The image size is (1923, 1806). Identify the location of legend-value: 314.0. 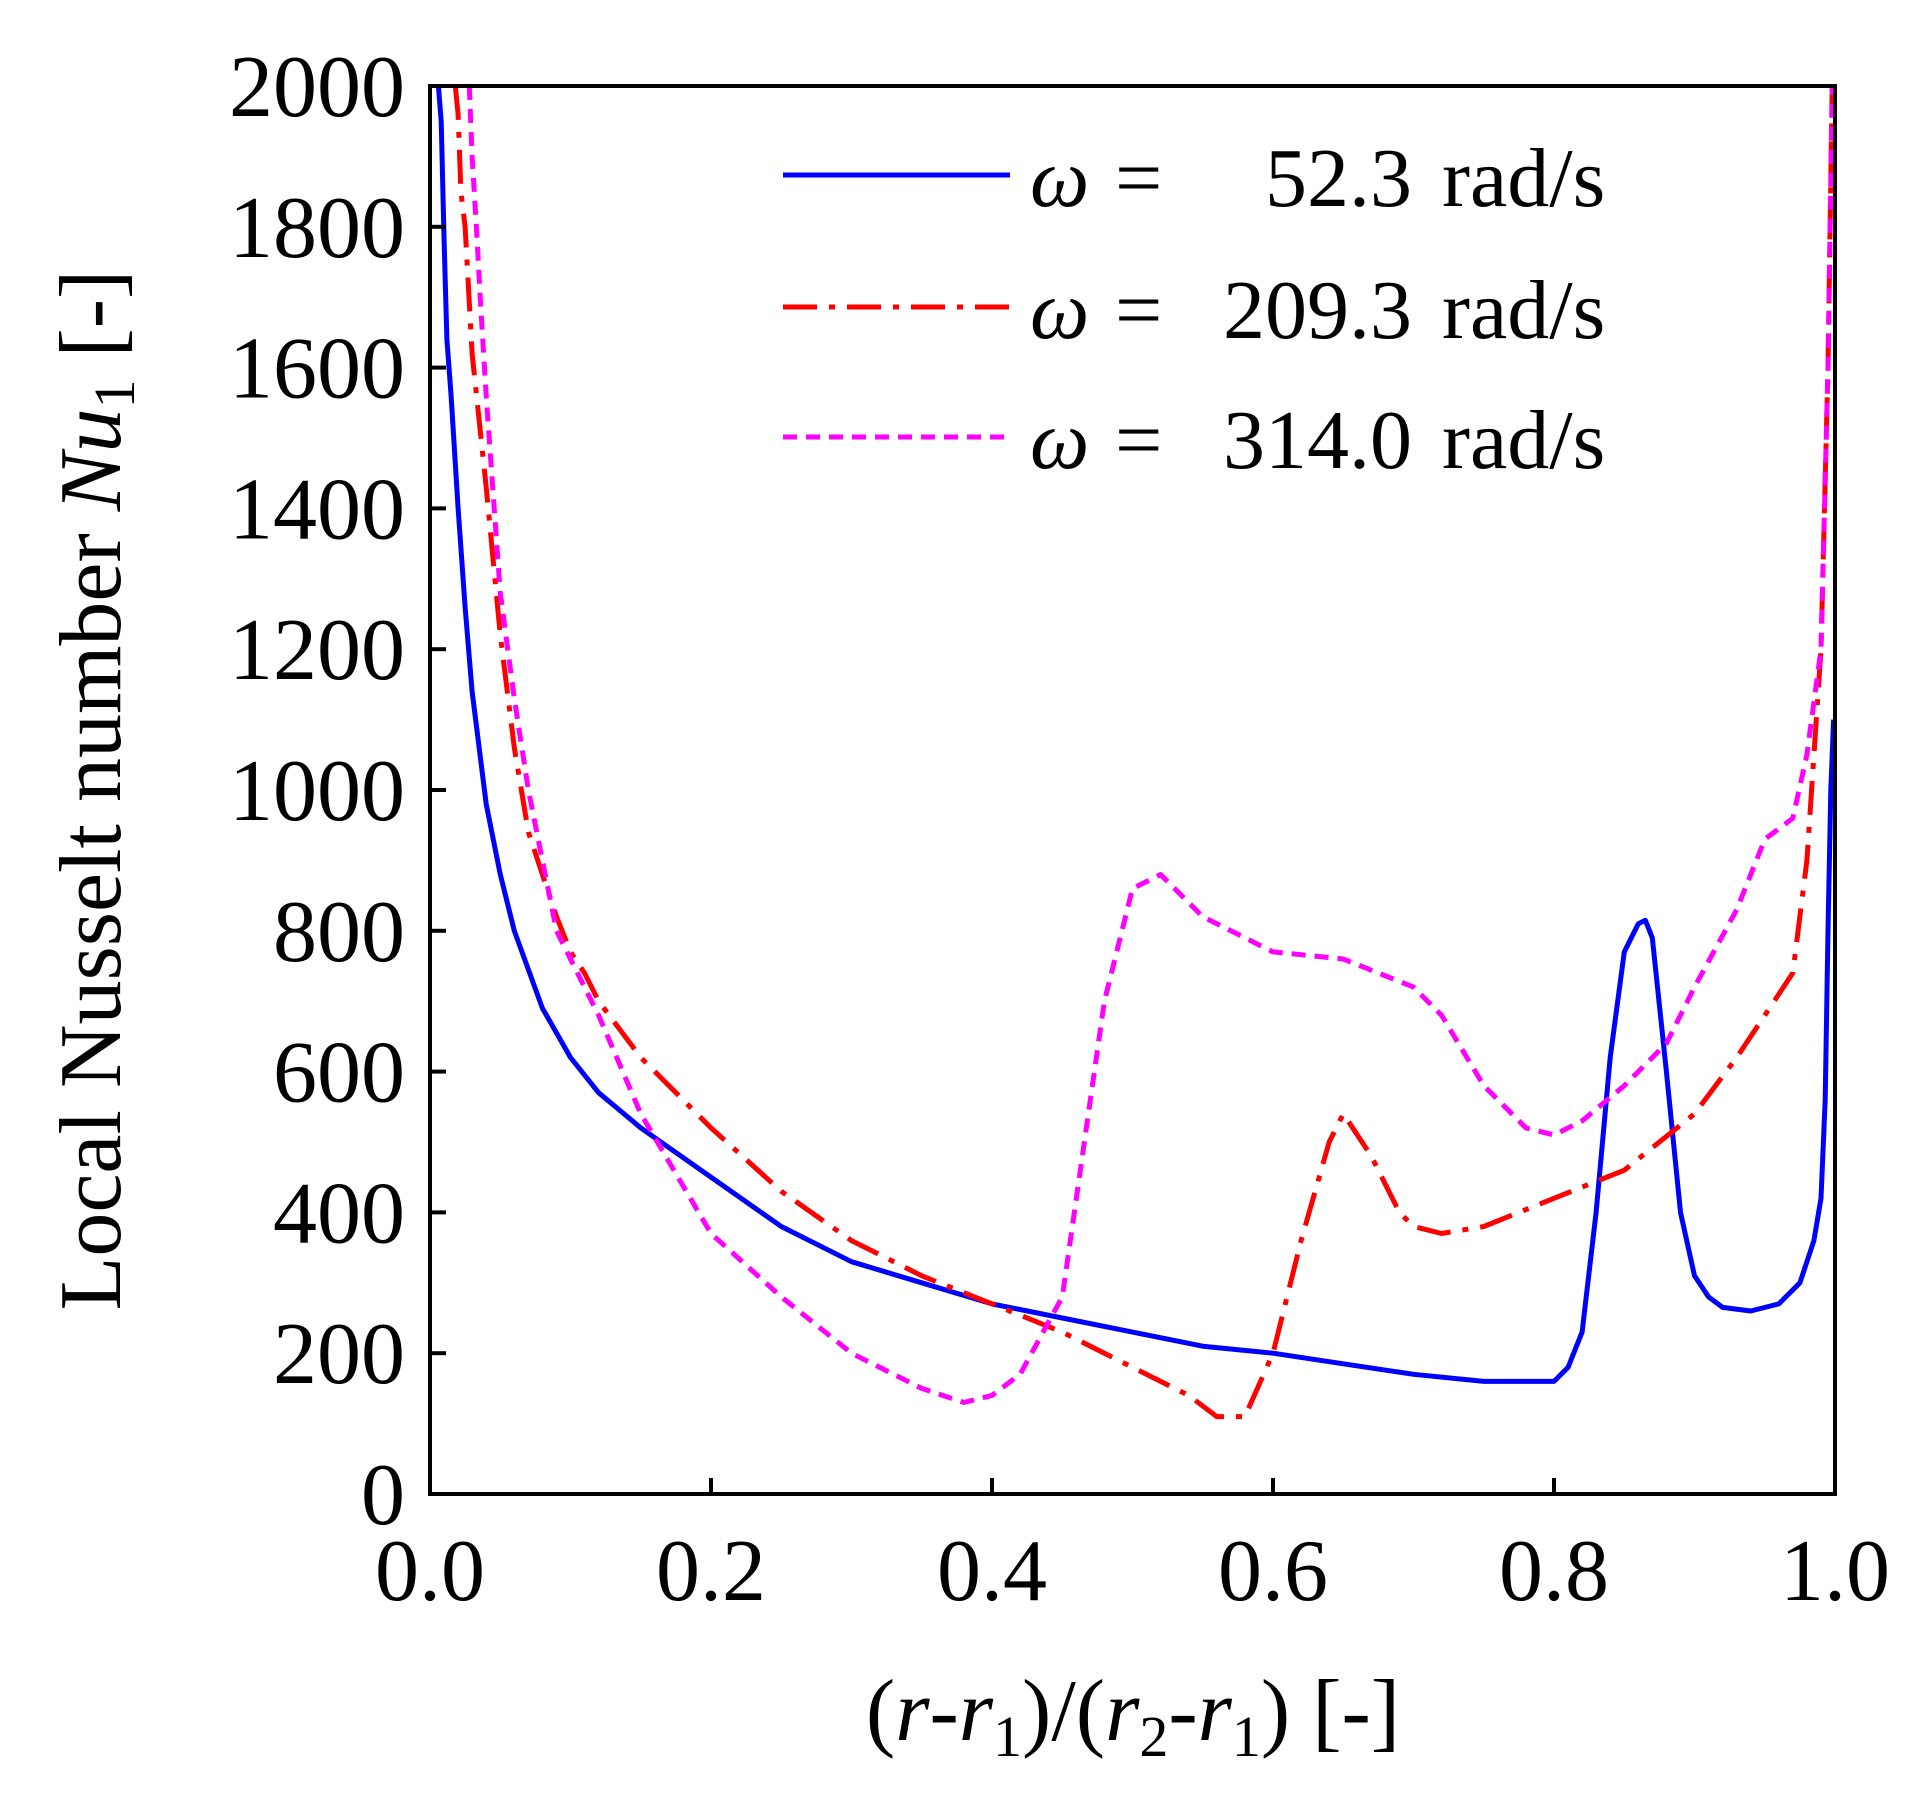
(1317, 440).